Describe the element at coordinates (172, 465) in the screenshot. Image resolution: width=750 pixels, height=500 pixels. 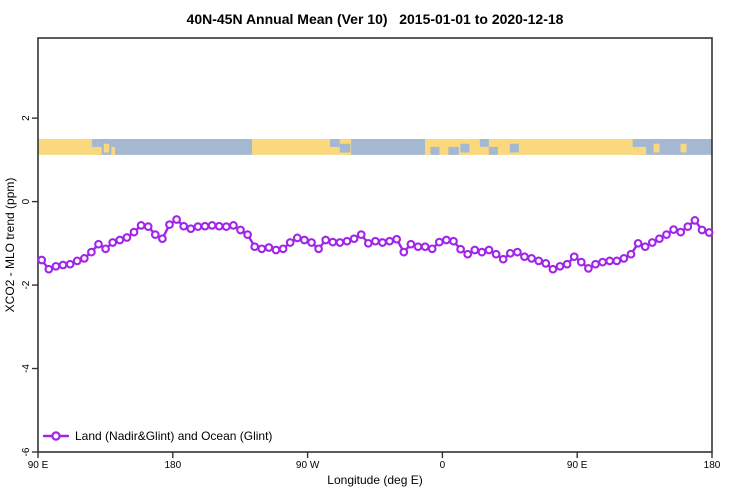
I see `x-tick-label: 180` at that location.